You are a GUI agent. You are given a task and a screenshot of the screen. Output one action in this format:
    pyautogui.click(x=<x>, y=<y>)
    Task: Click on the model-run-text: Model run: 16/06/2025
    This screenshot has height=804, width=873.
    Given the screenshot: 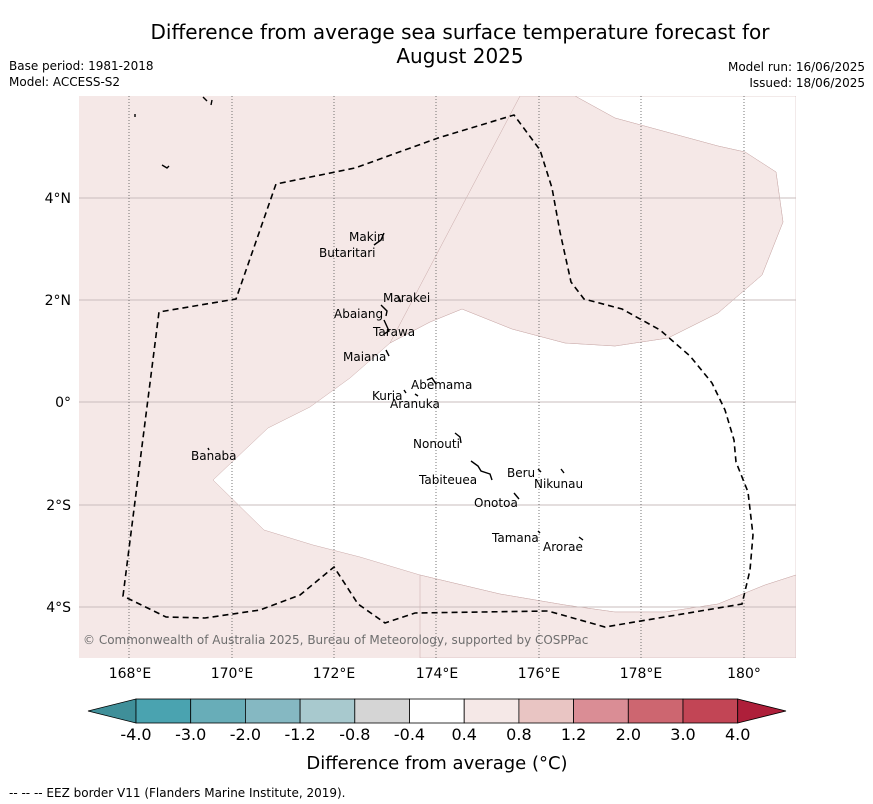 What is the action you would take?
    pyautogui.click(x=796, y=67)
    